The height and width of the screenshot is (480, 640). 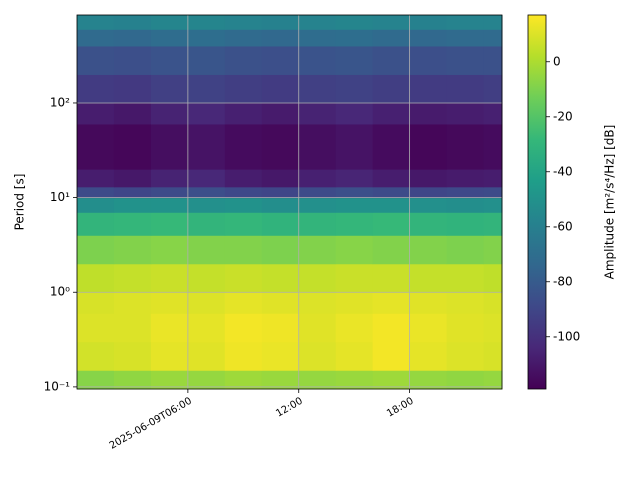 What do you see at coordinates (60, 292) in the screenshot?
I see `y-tick-label: 10⁰` at bounding box center [60, 292].